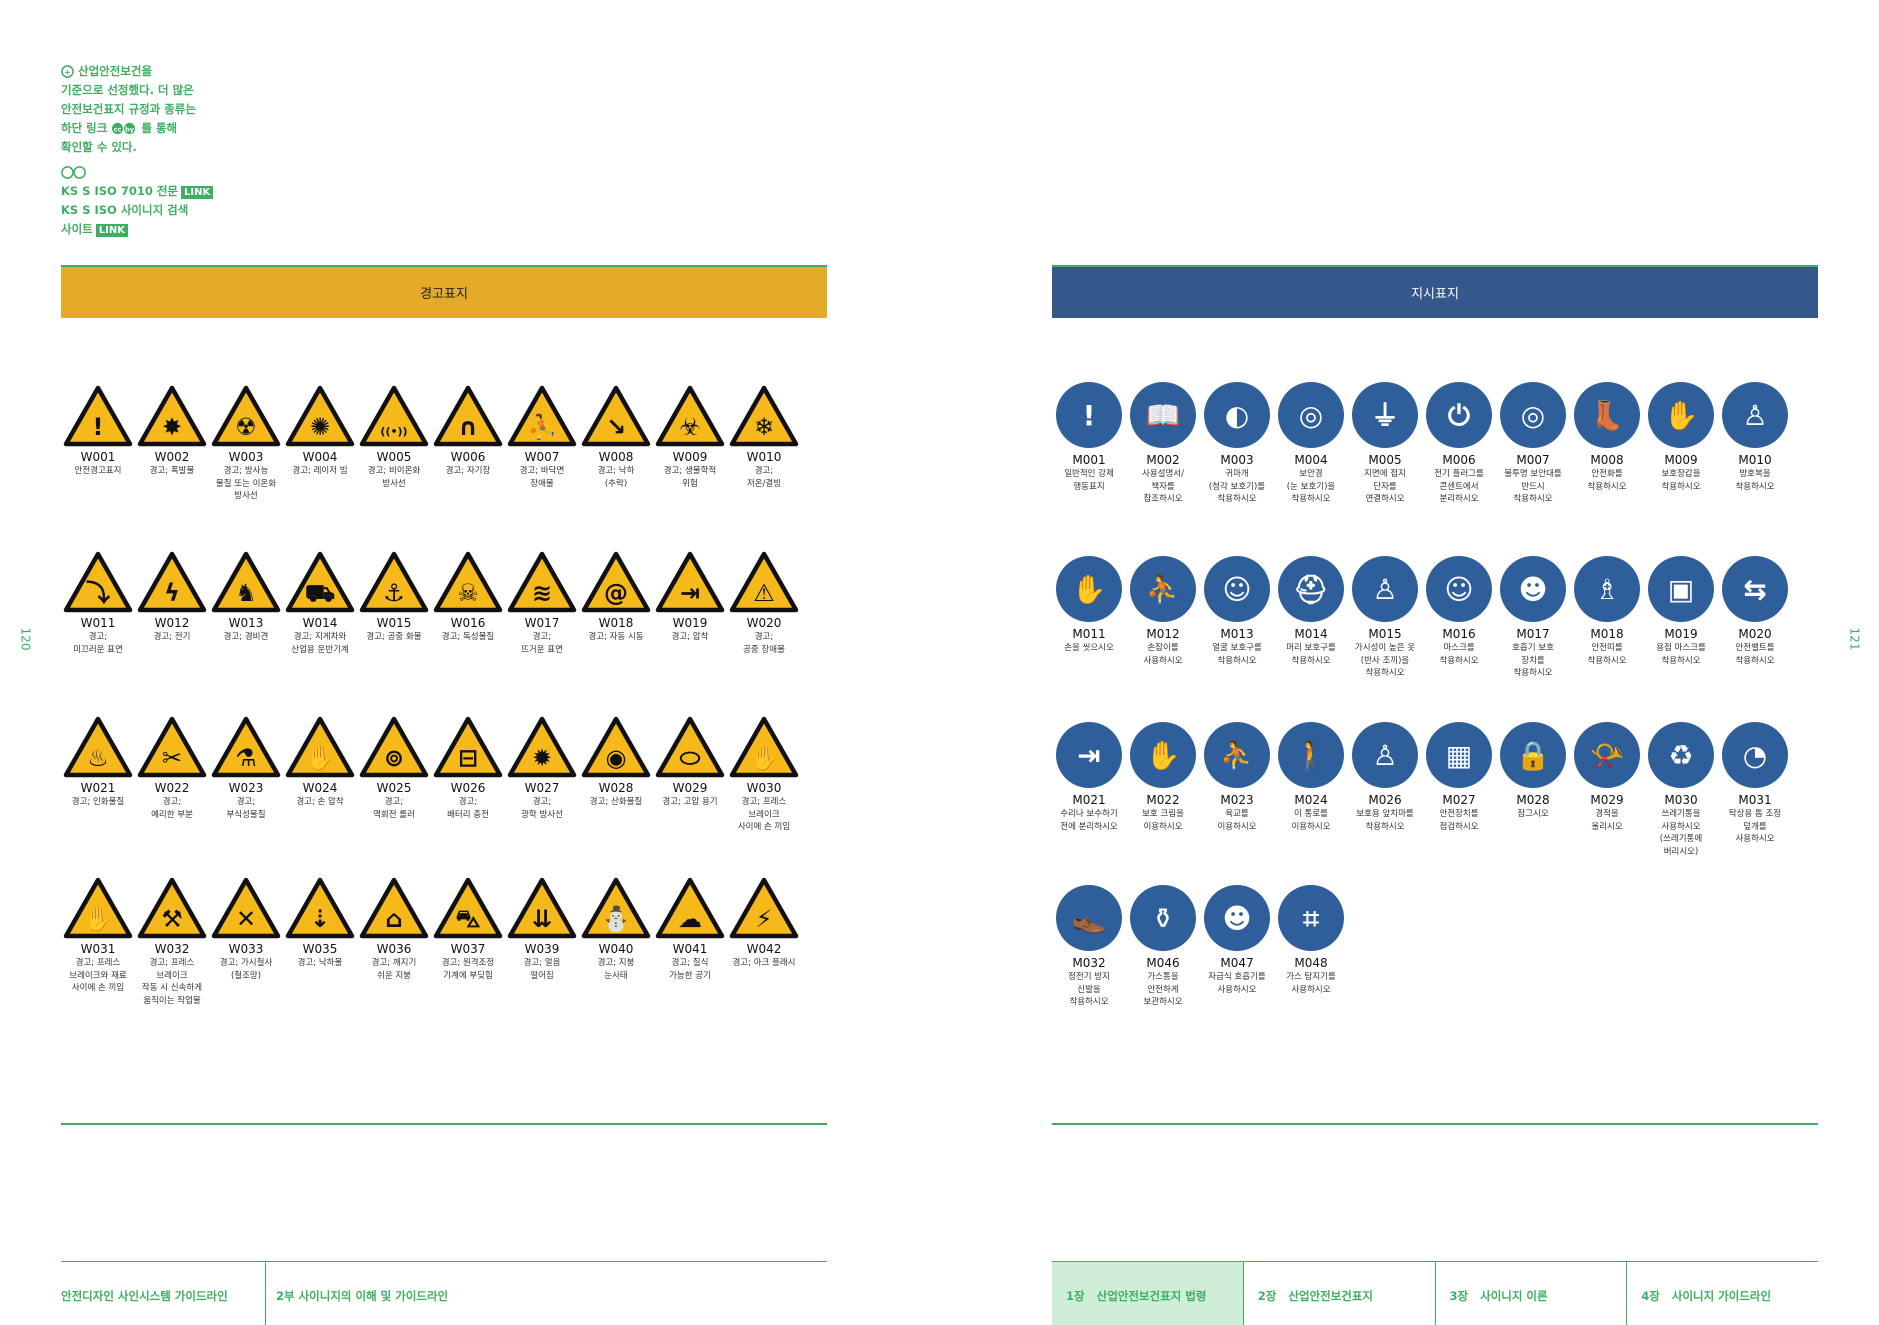  I want to click on warning-pictogram: ⇥, so click(690, 593).